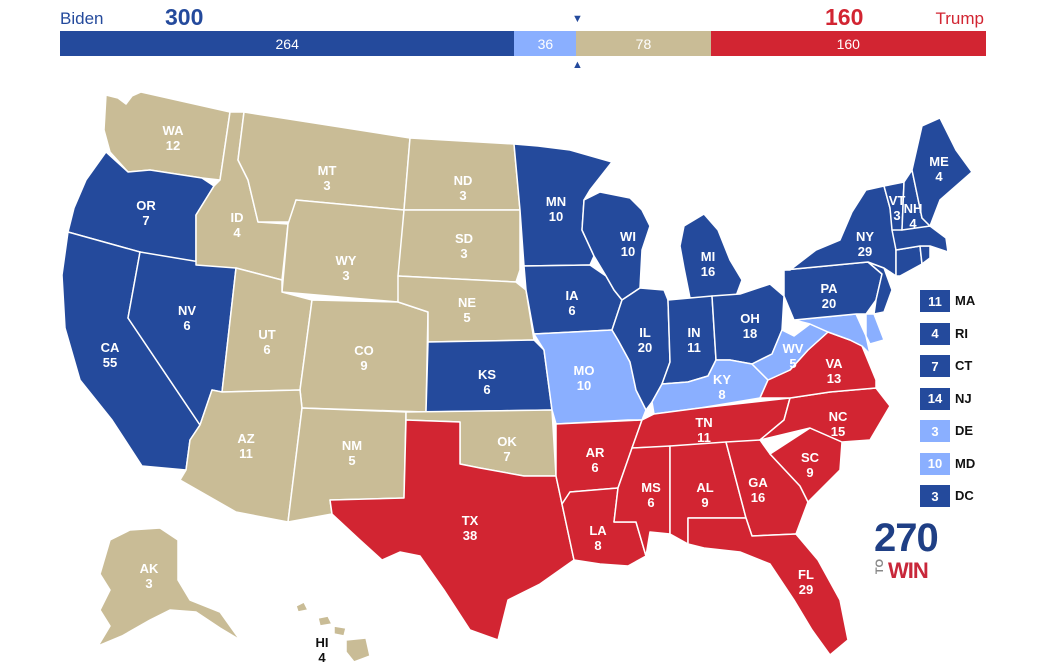 This screenshot has height=670, width=1050. What do you see at coordinates (935, 301) in the screenshot?
I see `small-state-box-ma: 11` at bounding box center [935, 301].